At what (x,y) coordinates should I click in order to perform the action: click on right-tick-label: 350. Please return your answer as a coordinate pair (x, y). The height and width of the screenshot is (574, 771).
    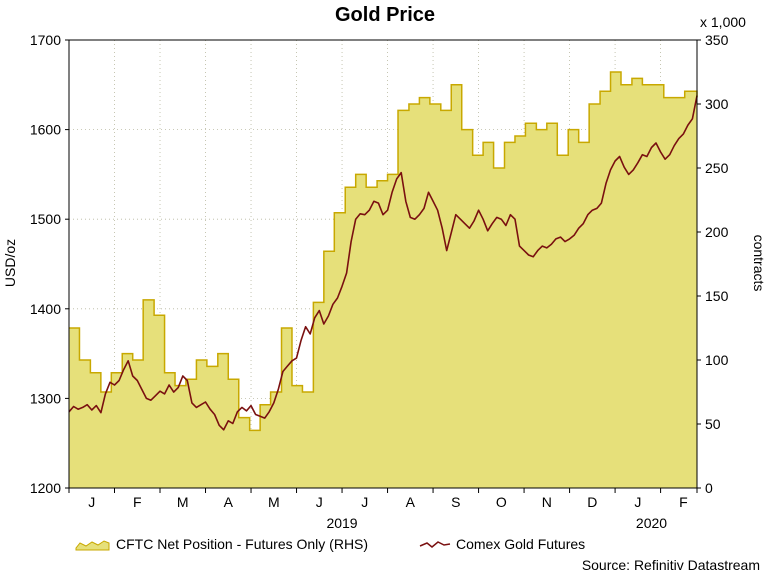
    Looking at the image, I should click on (717, 40).